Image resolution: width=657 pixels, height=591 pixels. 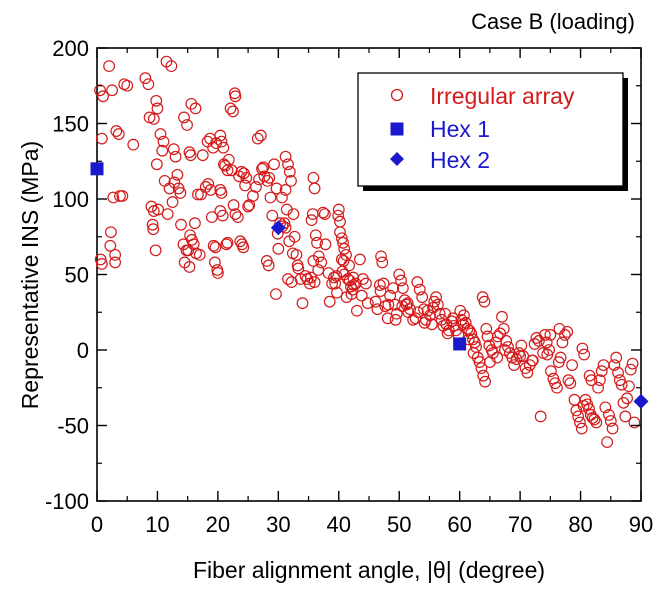 I want to click on x-tick-label: 30, so click(x=278, y=524).